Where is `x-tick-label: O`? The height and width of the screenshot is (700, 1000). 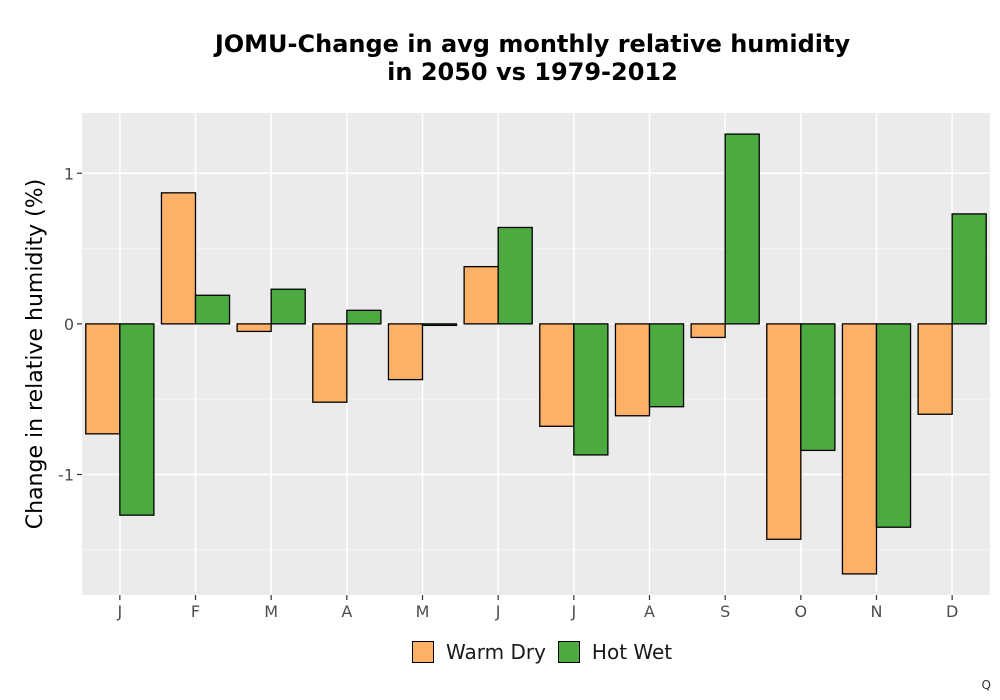
x-tick-label: O is located at coordinates (801, 611).